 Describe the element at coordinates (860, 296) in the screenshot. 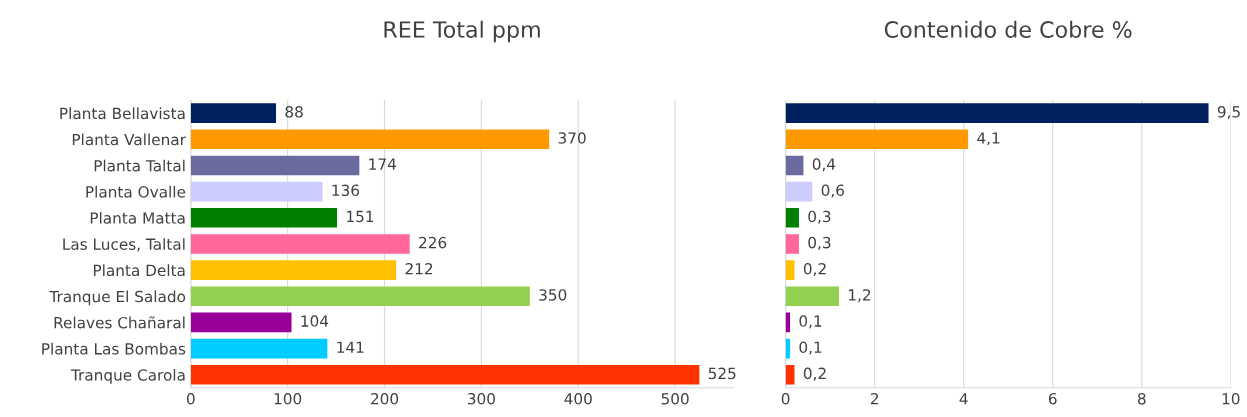

I see `data-label: 1,2` at that location.